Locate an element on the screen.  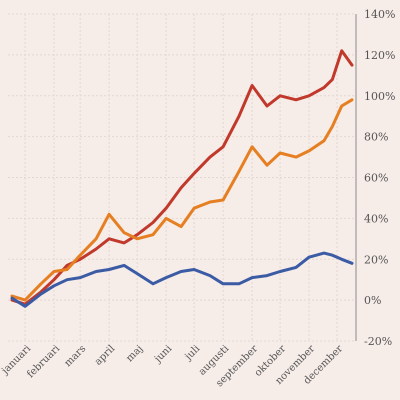
x-tick-label: april is located at coordinates (105, 355).